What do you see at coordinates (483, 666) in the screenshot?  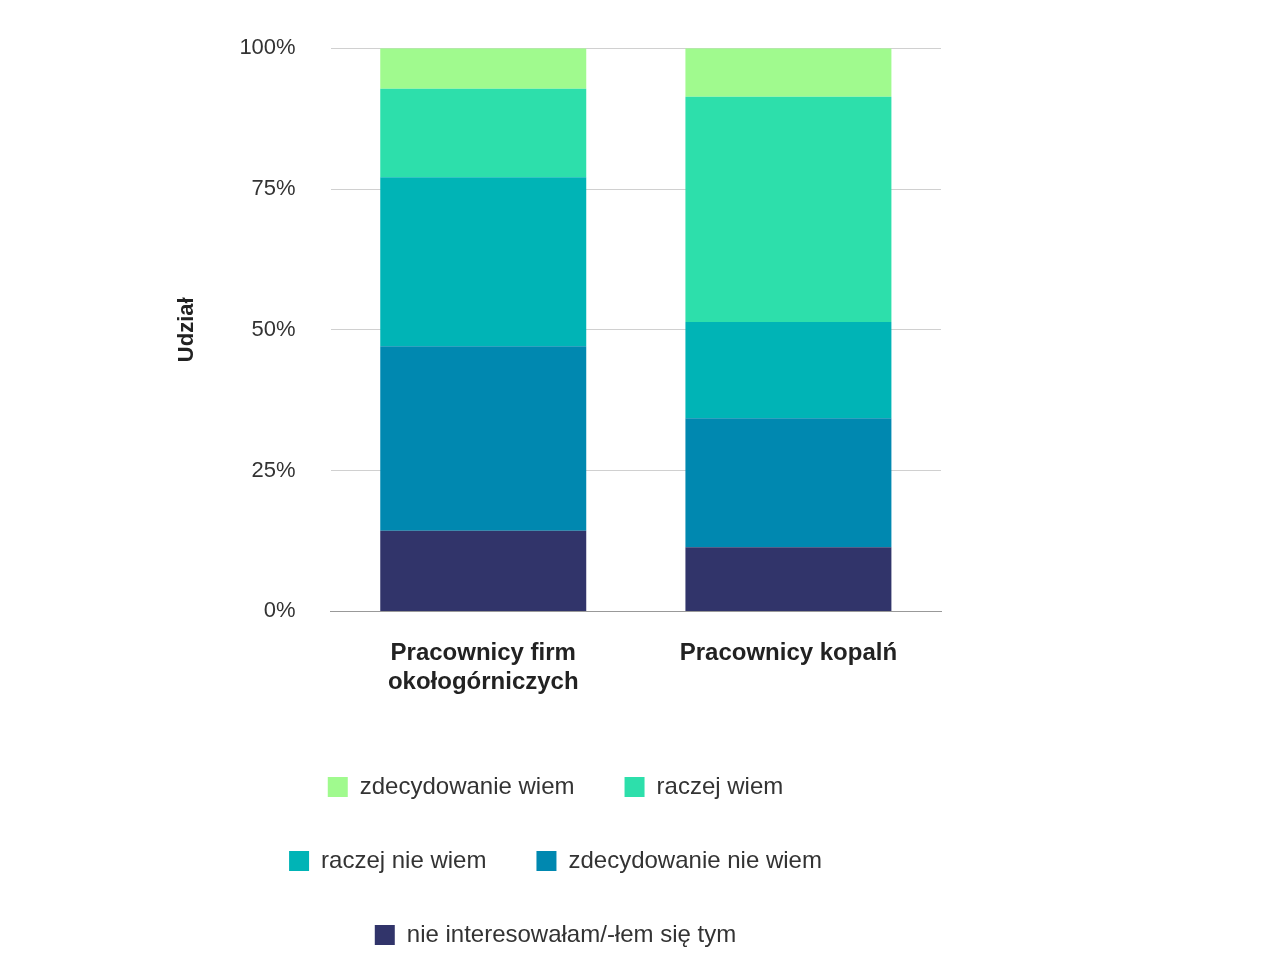 I see `x-tick-label: Pracownicy firm okołogórniczych` at bounding box center [483, 666].